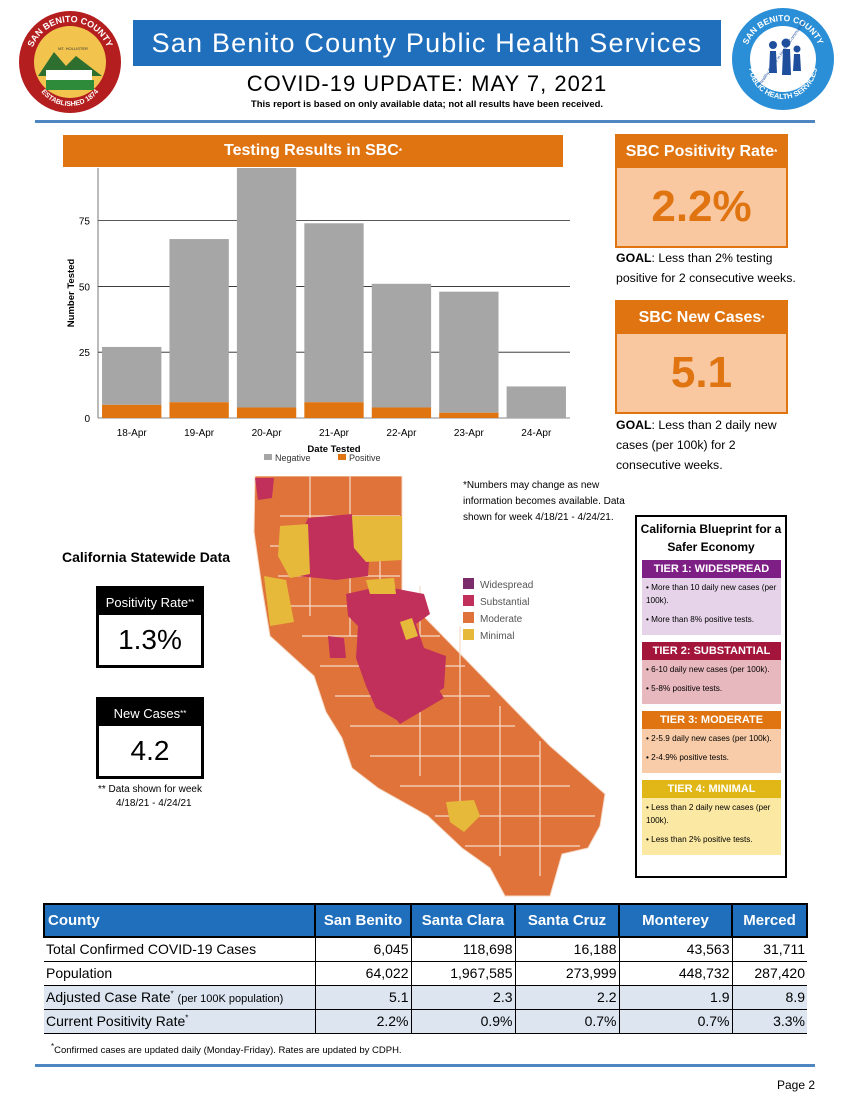  Describe the element at coordinates (427, 42) in the screenshot. I see `agency-title: San Benito County Public Health Services` at that location.